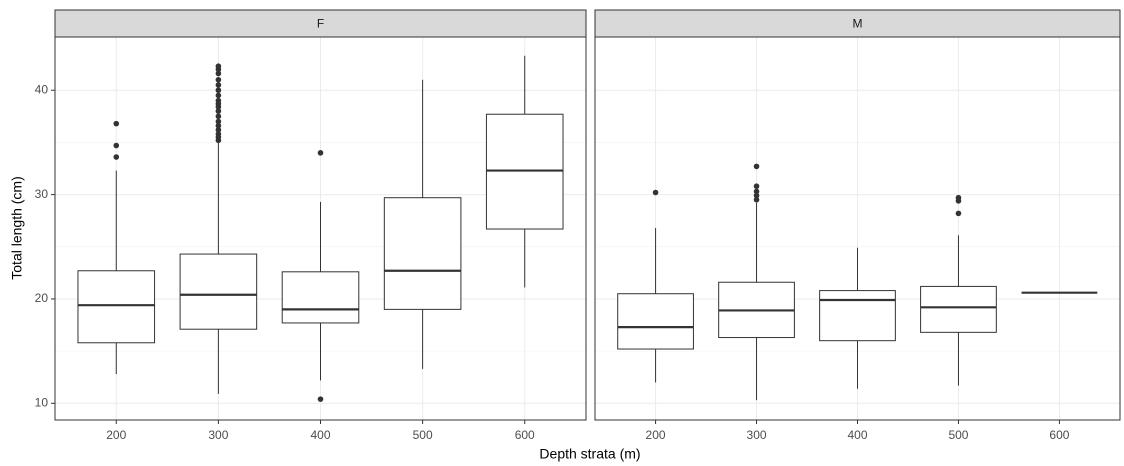 This screenshot has width=1124, height=466. What do you see at coordinates (589, 454) in the screenshot?
I see `x-axis-title: Depth strata (m)` at bounding box center [589, 454].